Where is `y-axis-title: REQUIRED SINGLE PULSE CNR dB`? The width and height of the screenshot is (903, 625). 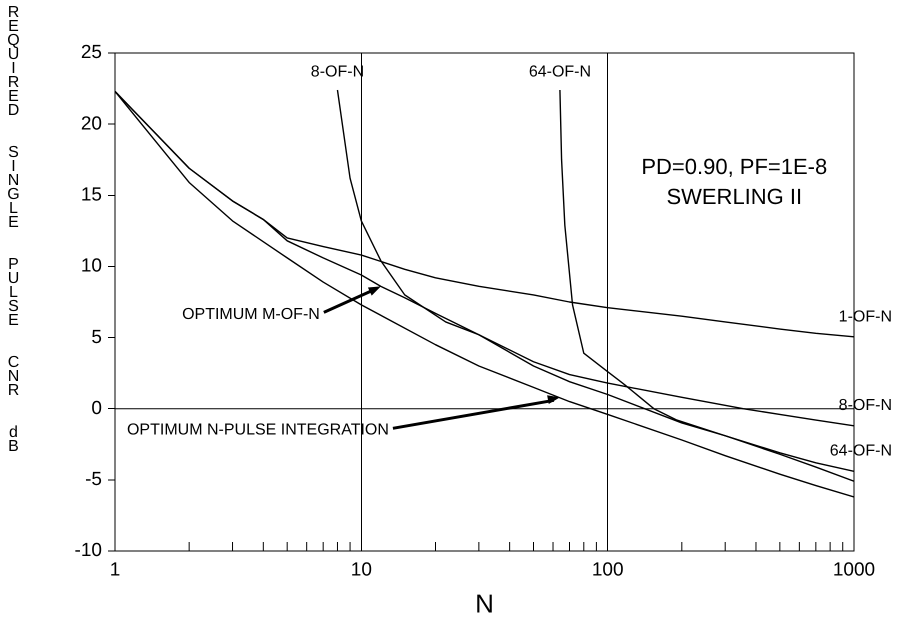
y-axis-title: REQUIRED SINGLE PULSE CNR dB is located at coordinates (13, 229).